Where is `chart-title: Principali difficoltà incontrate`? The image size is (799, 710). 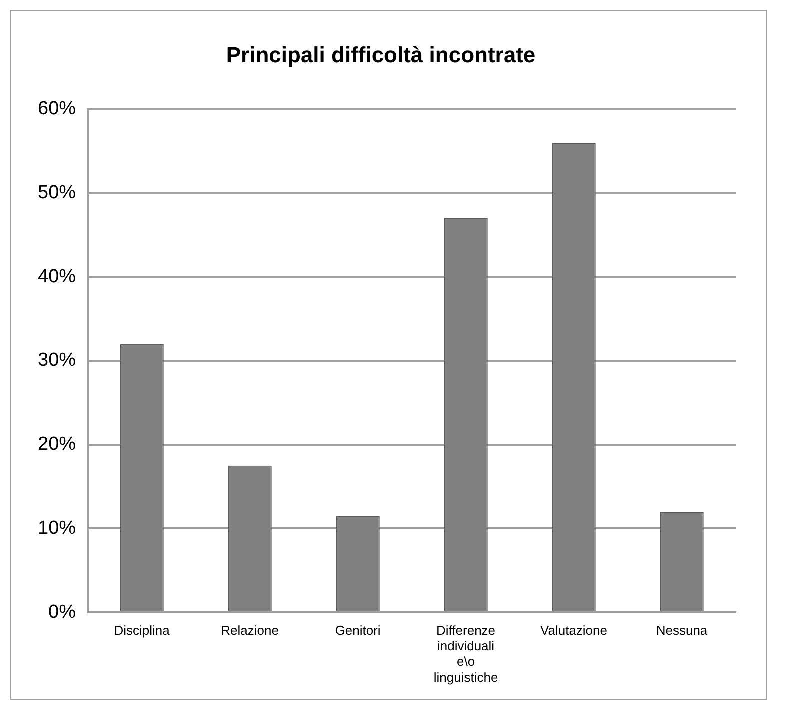 chart-title: Principali difficoltà incontrate is located at coordinates (381, 55).